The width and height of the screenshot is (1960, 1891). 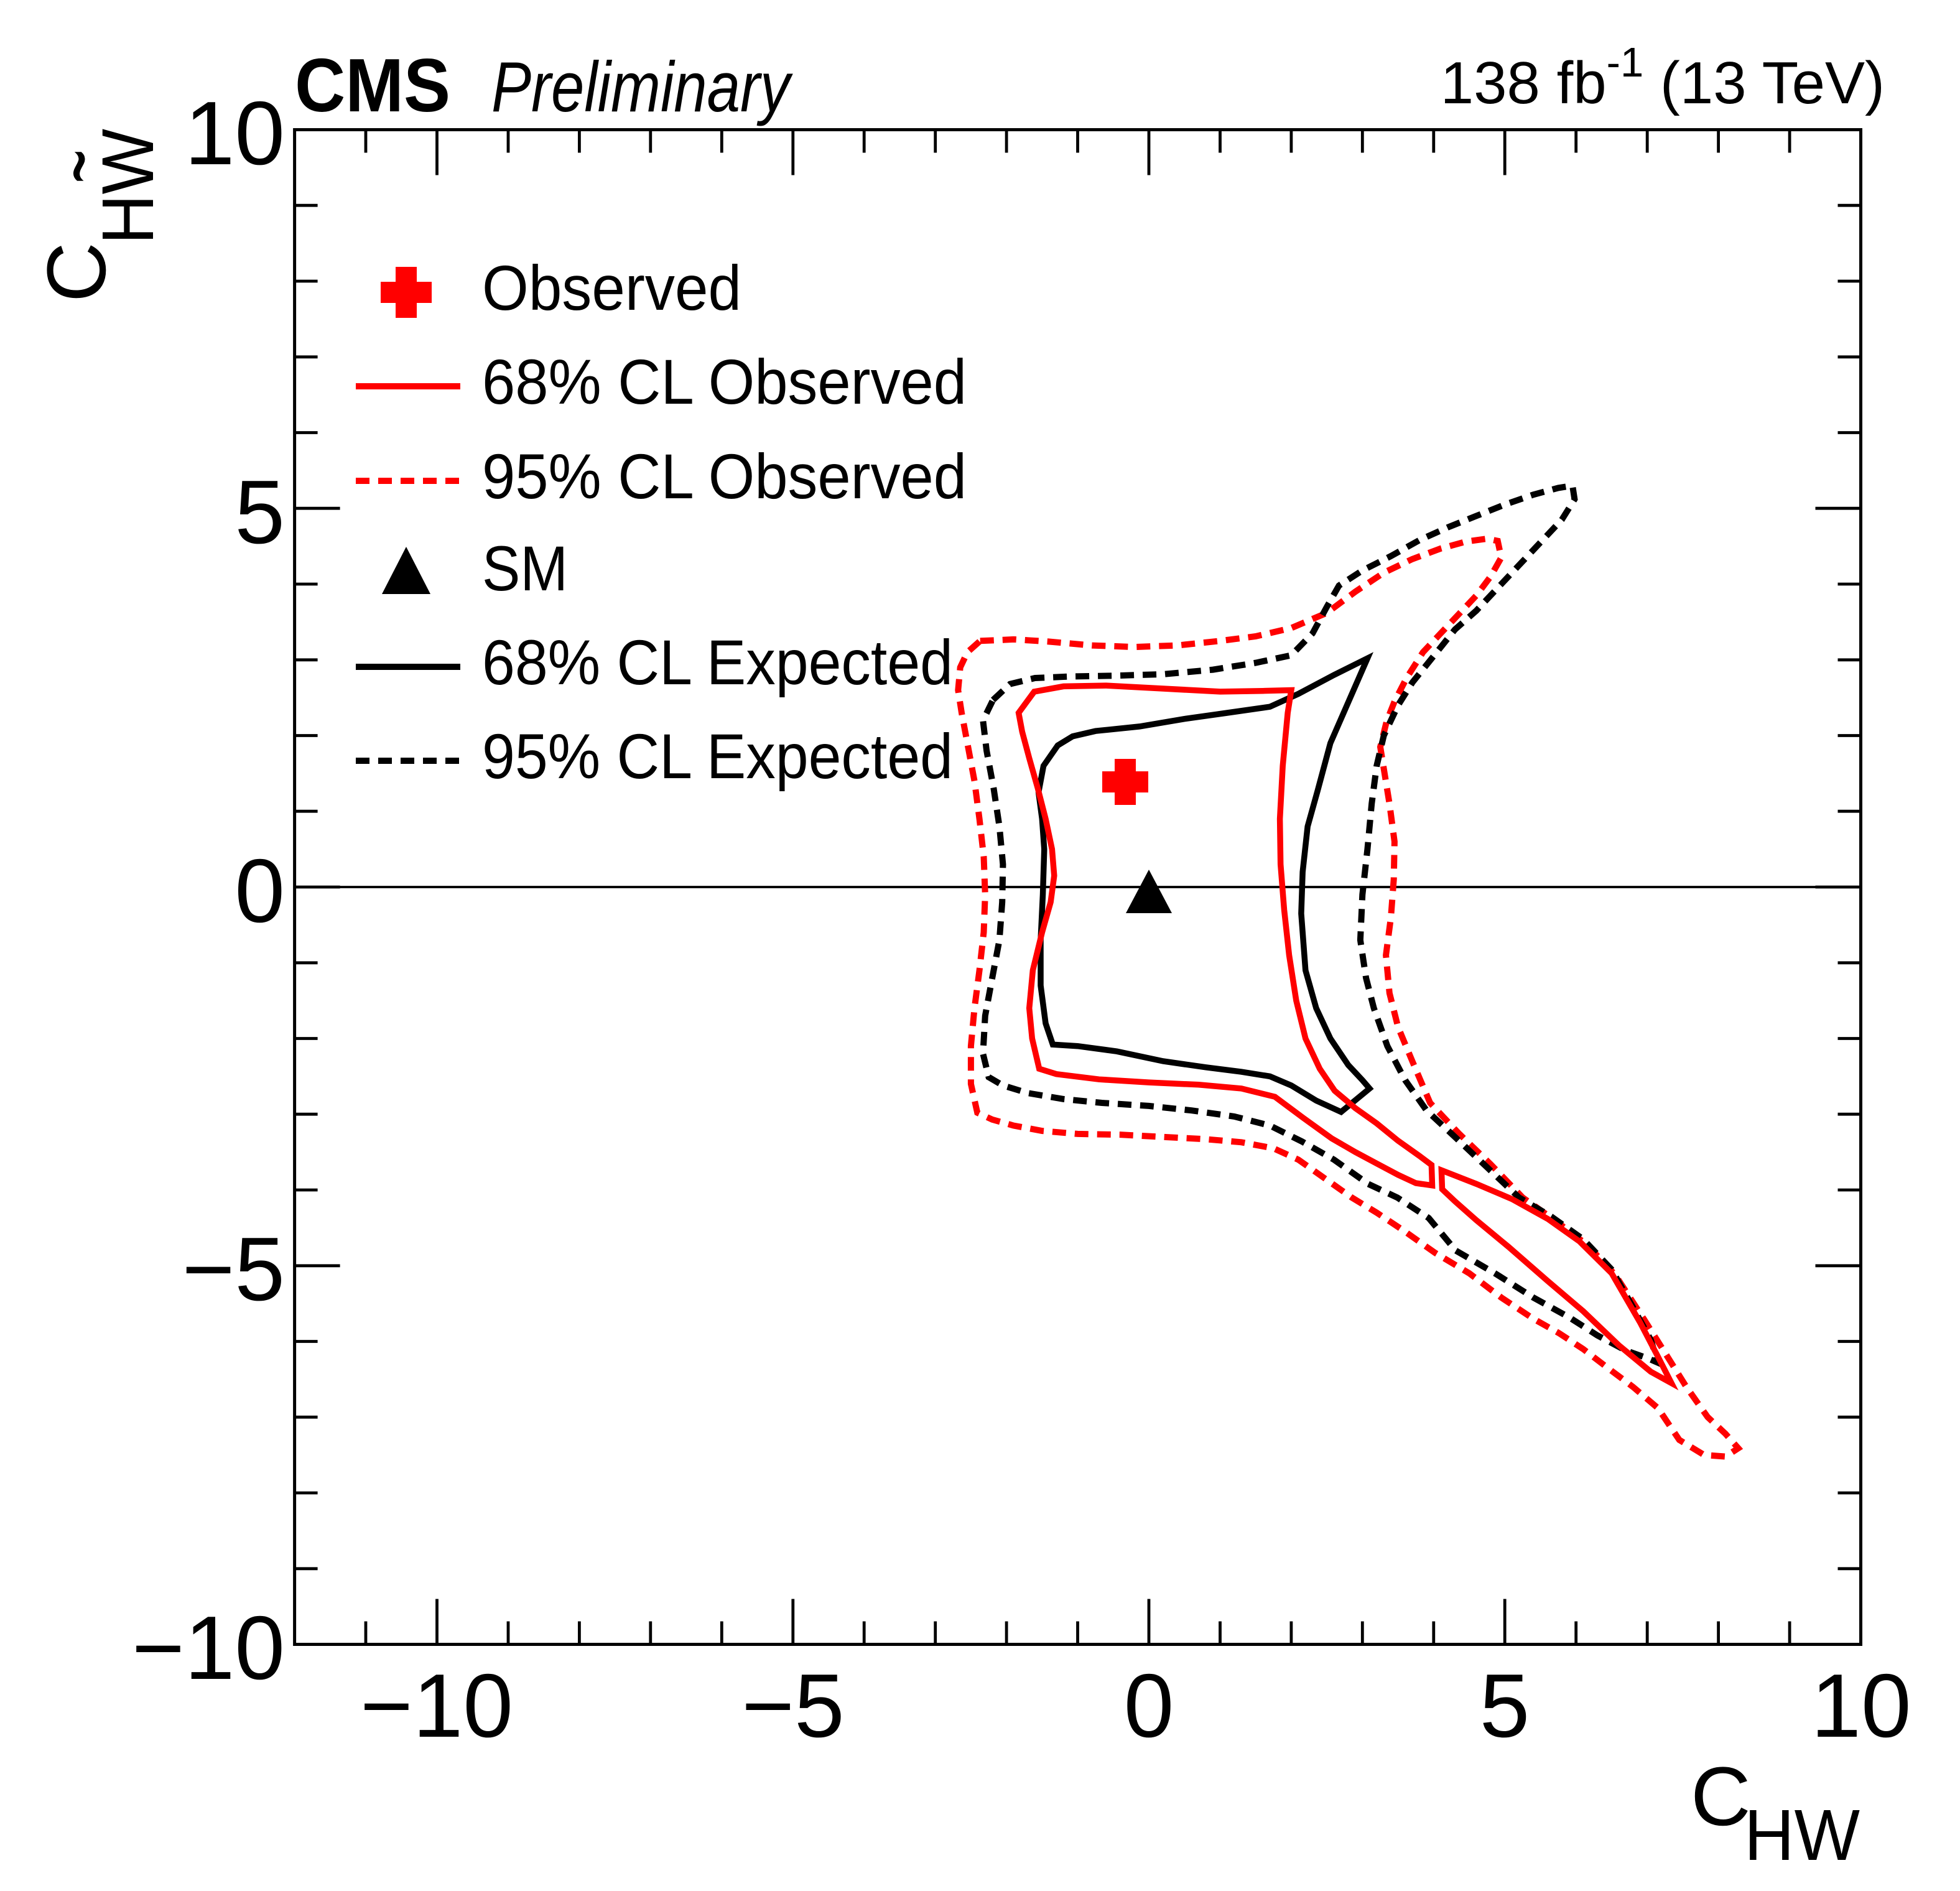 I want to click on svg-text: 95% CL Expected, so click(x=717, y=756).